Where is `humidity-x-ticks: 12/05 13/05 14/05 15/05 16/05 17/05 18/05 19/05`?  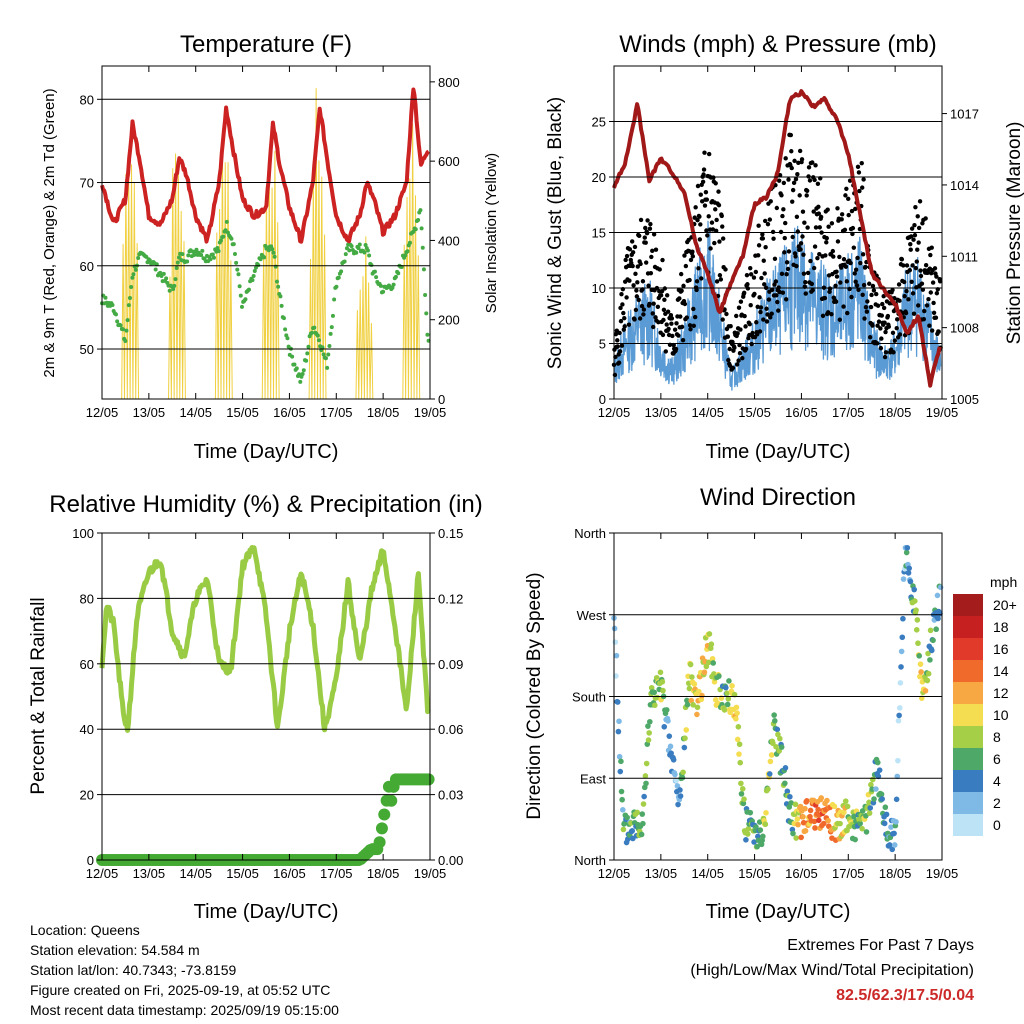 humidity-x-ticks: 12/05 13/05 14/05 15/05 16/05 17/05 18/05 19/05 is located at coordinates (266, 707).